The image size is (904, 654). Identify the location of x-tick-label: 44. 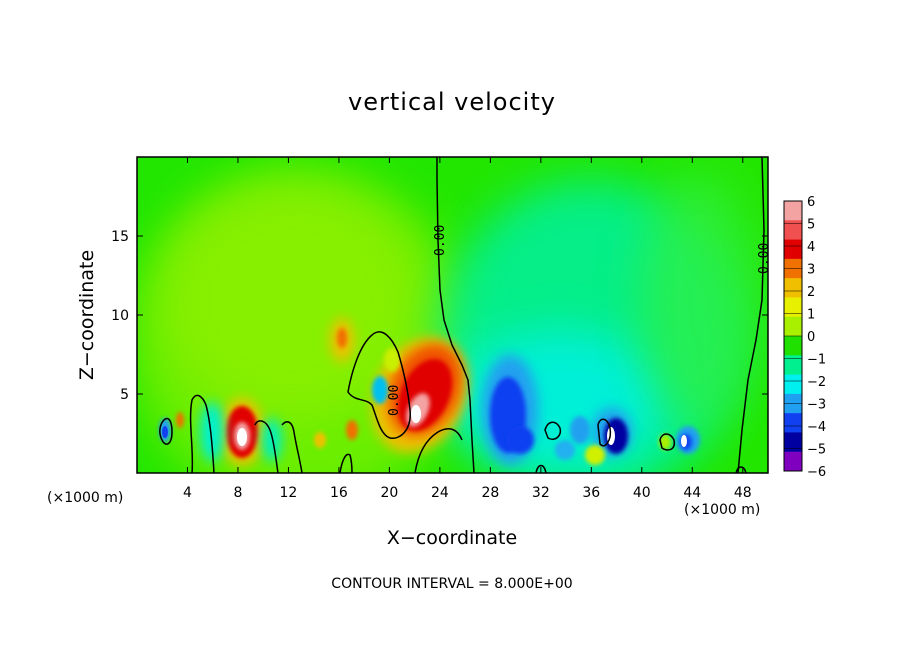
(692, 493).